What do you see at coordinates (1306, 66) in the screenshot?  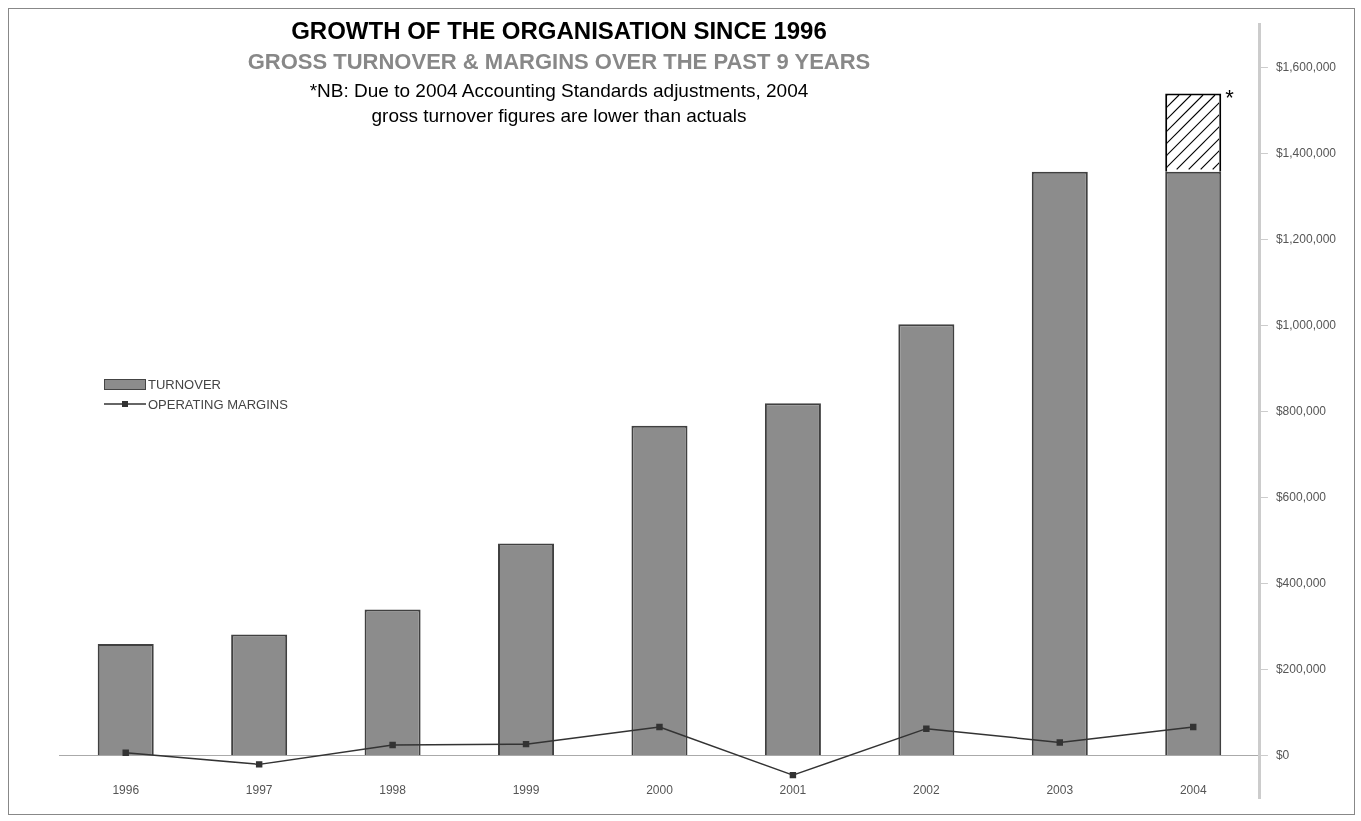 I see `y-tick-label: $1,600,000` at bounding box center [1306, 66].